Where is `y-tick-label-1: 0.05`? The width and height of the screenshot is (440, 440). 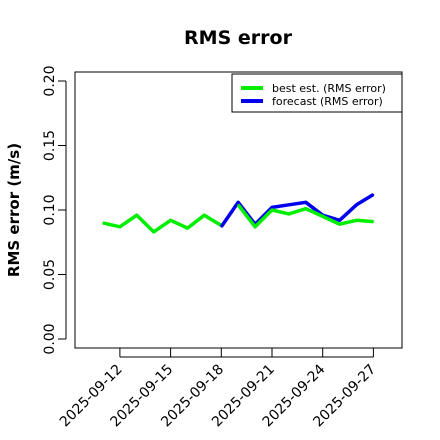 y-tick-label-1: 0.05 is located at coordinates (50, 274).